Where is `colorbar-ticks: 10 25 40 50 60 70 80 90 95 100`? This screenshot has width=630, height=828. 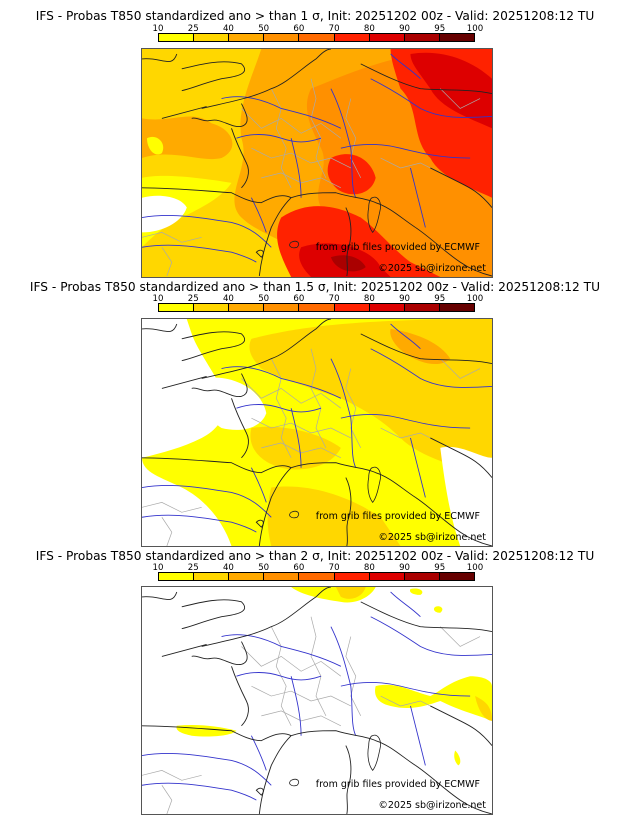
colorbar-ticks: 10 25 40 50 60 70 80 90 95 100 is located at coordinates (318, 568).